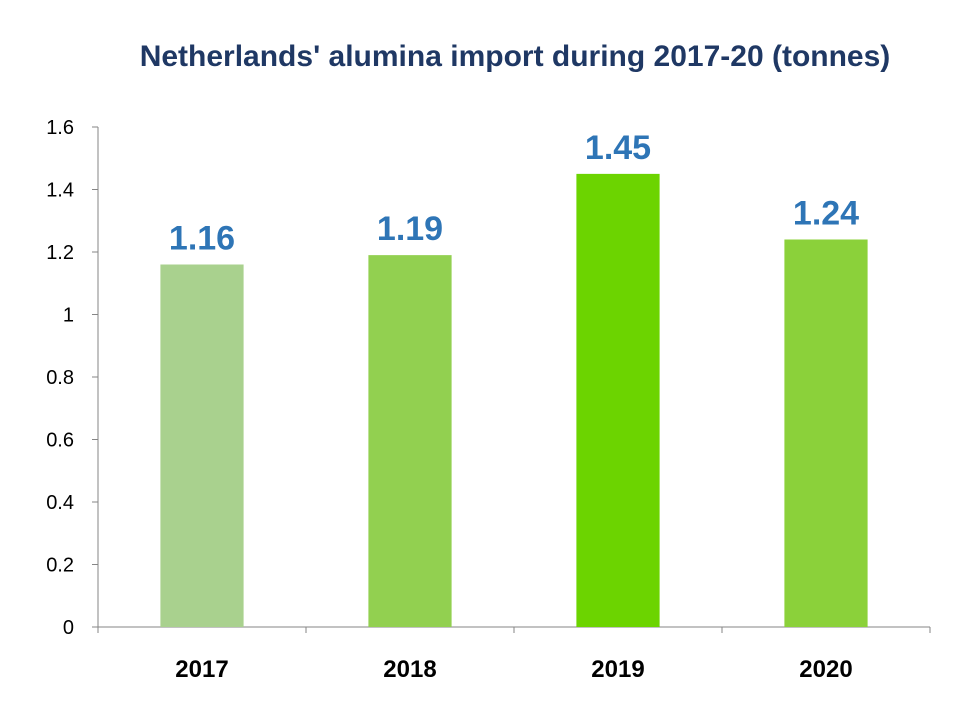 Image resolution: width=960 pixels, height=720 pixels. What do you see at coordinates (826, 214) in the screenshot?
I see `data-label: 1.24` at bounding box center [826, 214].